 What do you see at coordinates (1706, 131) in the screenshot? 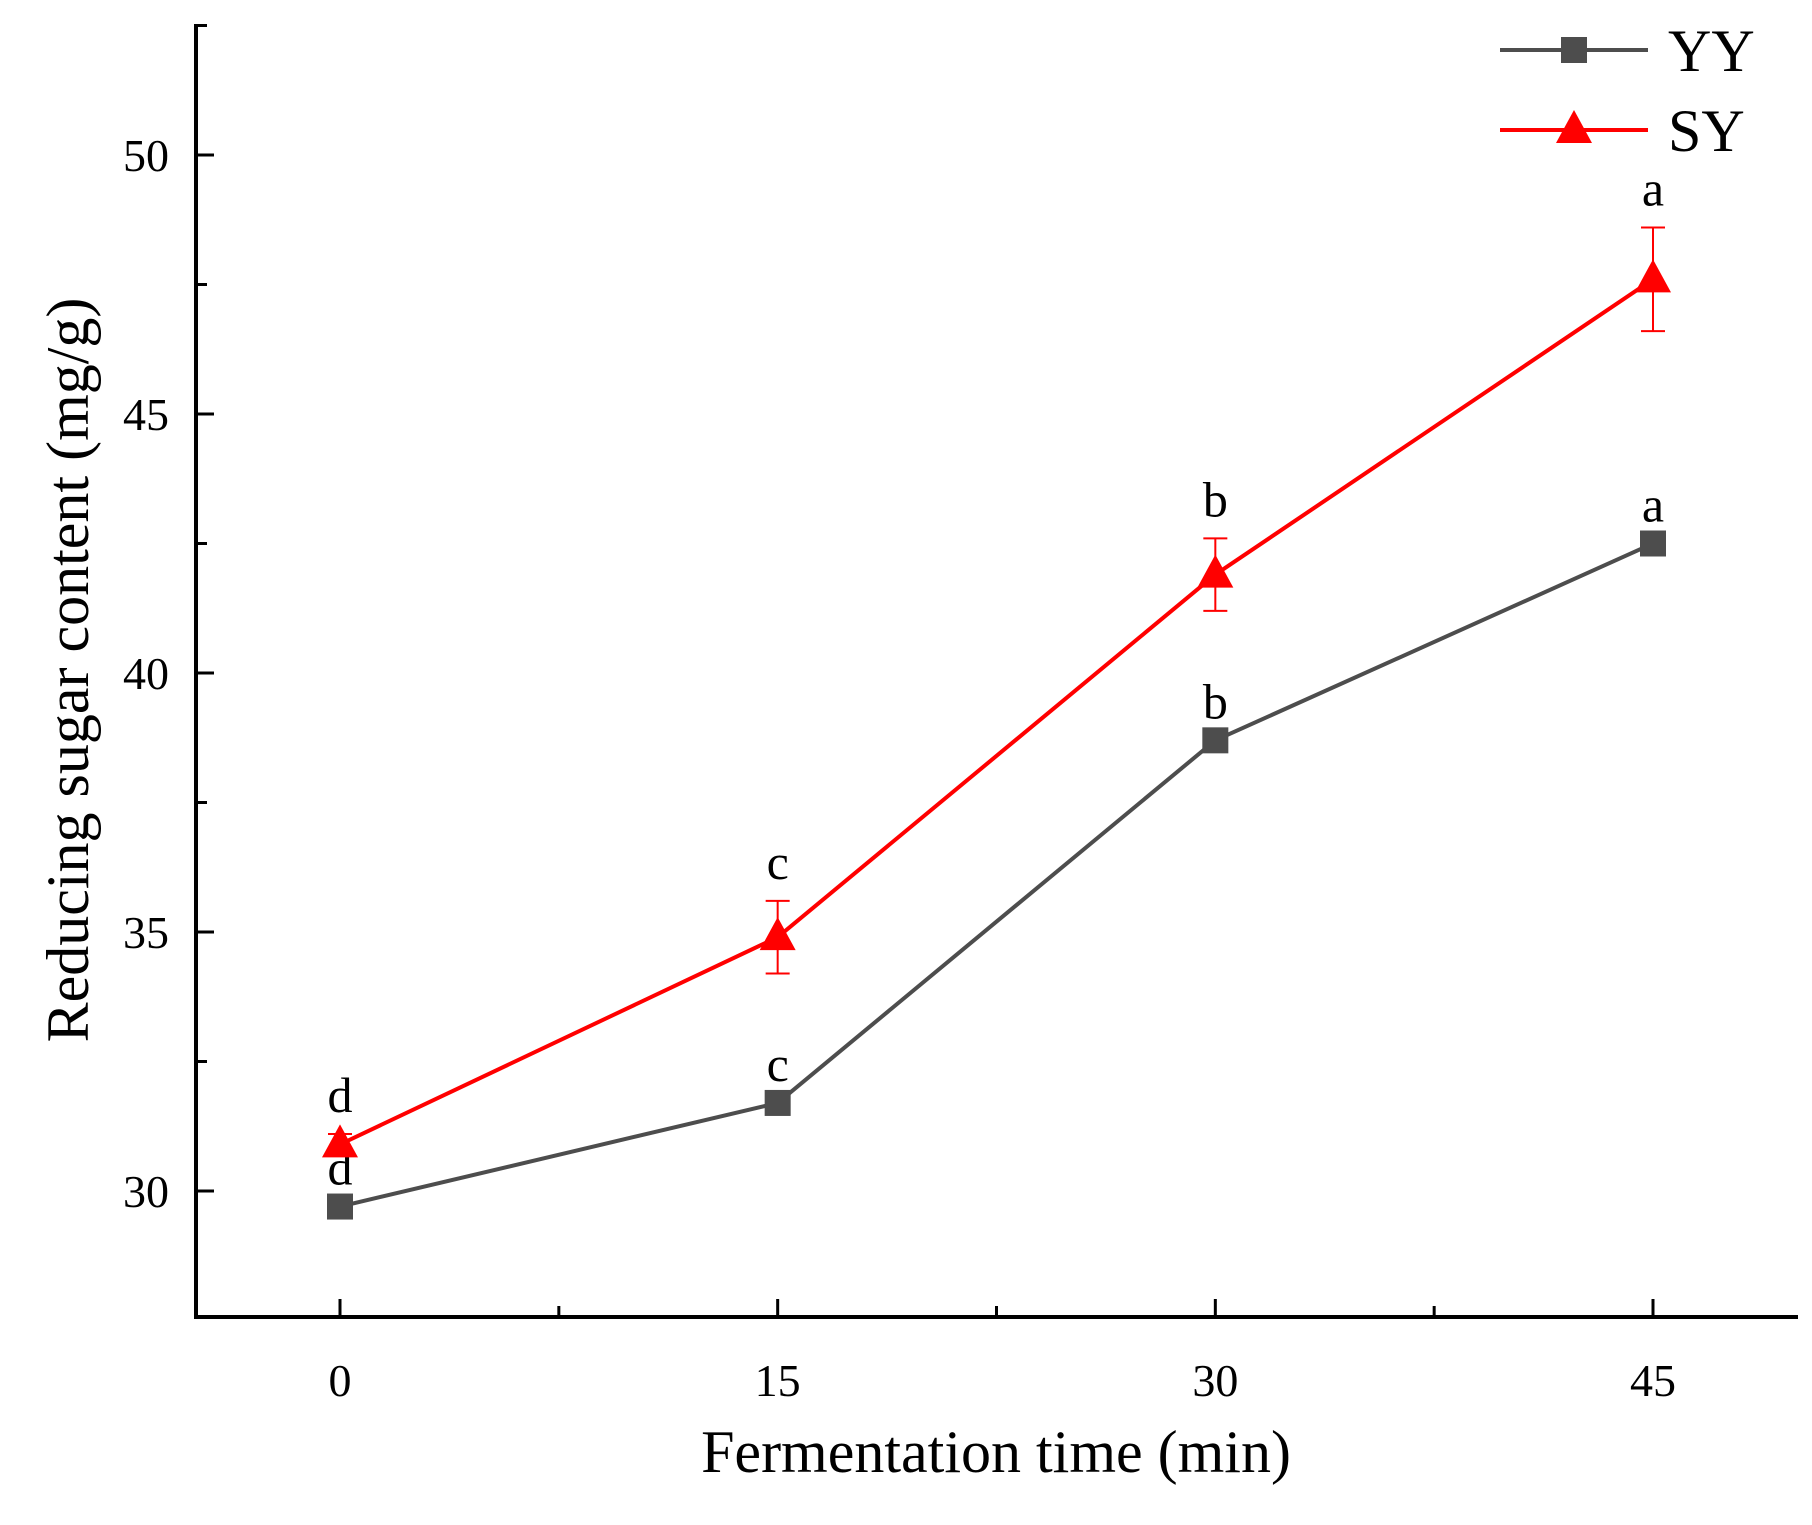
I see `legend-label-sy: SY` at bounding box center [1706, 131].